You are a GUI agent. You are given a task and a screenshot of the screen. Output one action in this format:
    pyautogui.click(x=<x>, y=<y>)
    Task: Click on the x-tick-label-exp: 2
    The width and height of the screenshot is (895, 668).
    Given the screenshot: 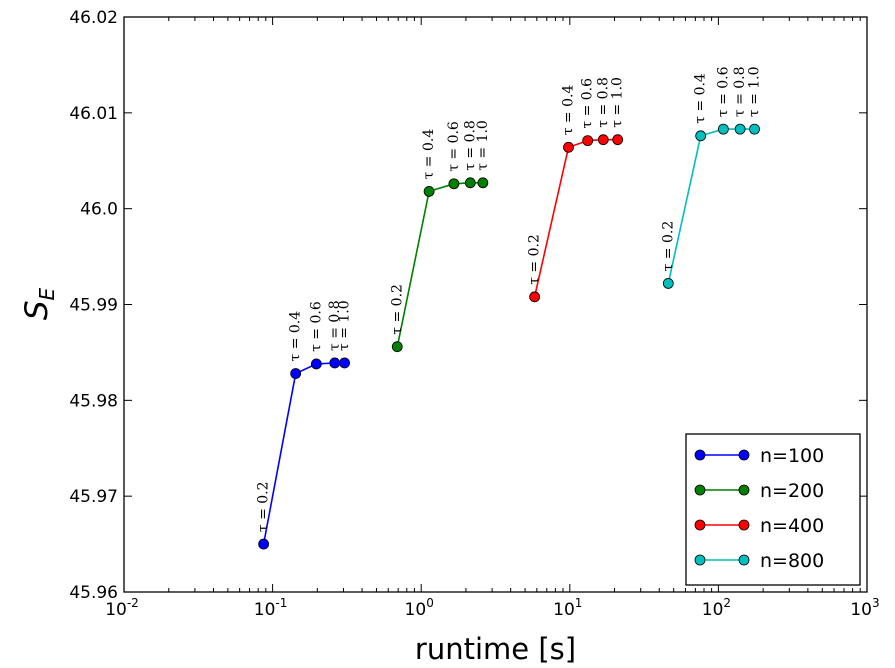 What is the action you would take?
    pyautogui.click(x=727, y=603)
    